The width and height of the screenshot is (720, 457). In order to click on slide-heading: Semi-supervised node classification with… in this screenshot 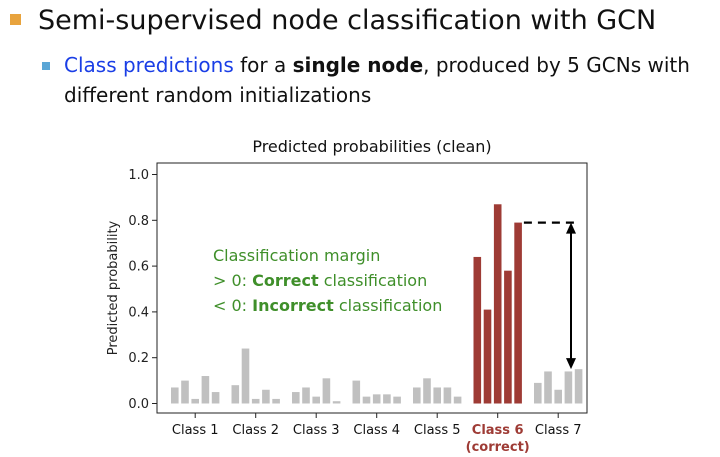, I will do `click(347, 20)`.